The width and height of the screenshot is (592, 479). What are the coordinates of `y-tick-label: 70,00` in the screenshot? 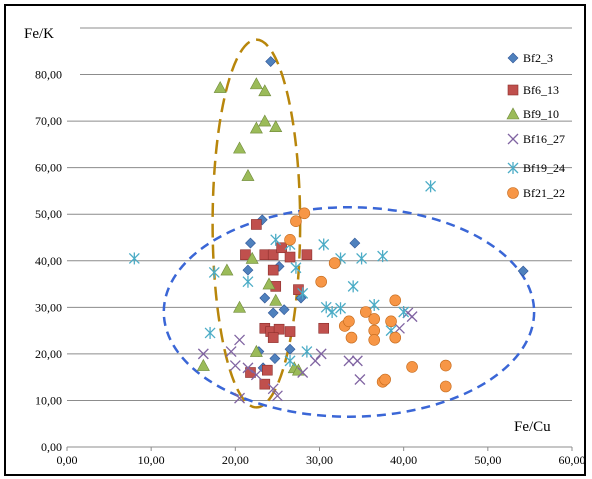 It's located at (48, 121).